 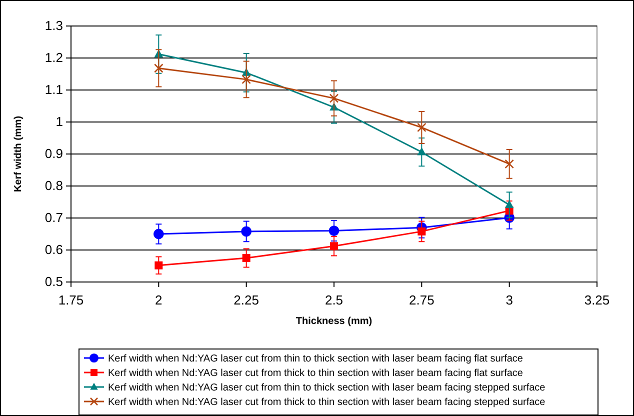 What do you see at coordinates (421, 300) in the screenshot?
I see `x-tick-label: 2.75` at bounding box center [421, 300].